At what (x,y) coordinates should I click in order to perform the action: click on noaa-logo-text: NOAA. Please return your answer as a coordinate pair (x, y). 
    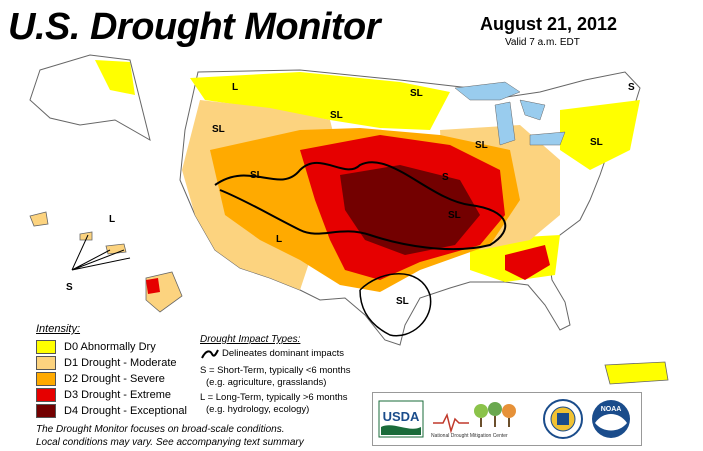
    Looking at the image, I should click on (611, 409).